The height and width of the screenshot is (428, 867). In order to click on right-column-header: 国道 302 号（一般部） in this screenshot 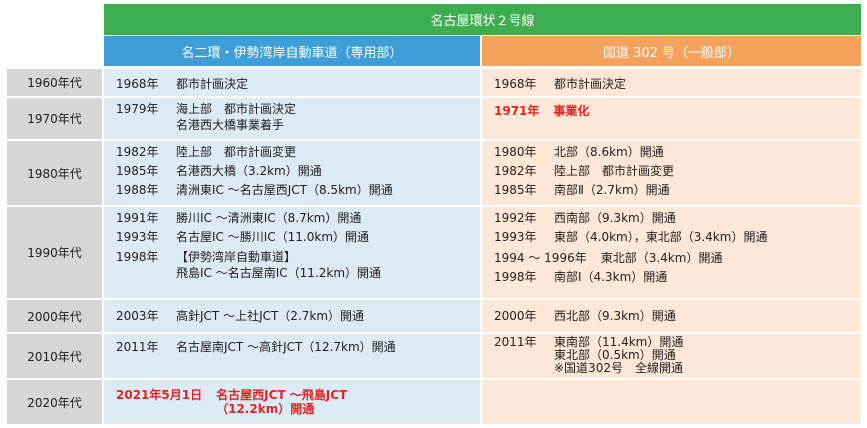, I will do `click(671, 51)`.